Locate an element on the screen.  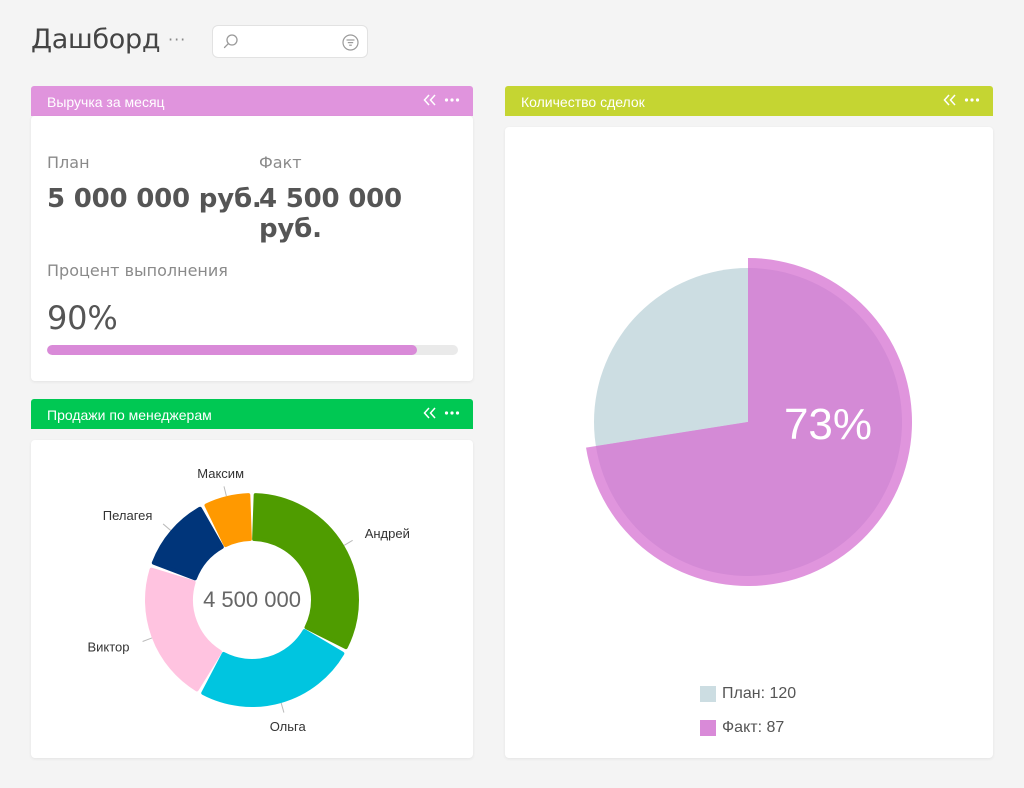
deals-legend: План: 120 Факт: 87 is located at coordinates (800, 715).